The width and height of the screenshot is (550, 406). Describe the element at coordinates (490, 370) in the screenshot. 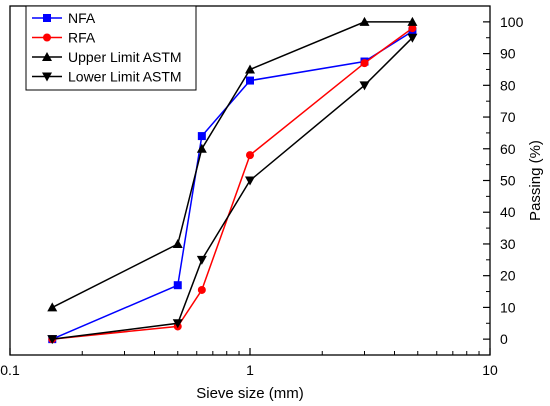

I see `x-tick-label: 10` at that location.